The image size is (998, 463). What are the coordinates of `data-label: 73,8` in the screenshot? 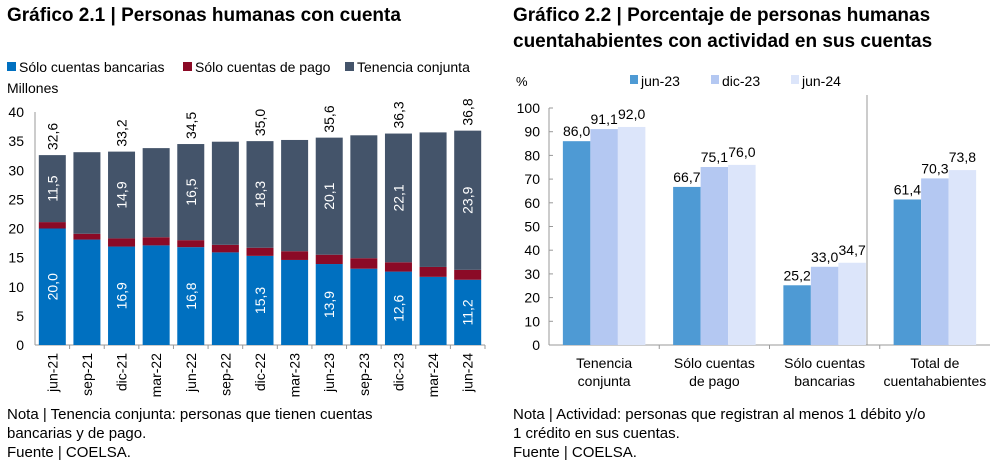 It's located at (962, 157).